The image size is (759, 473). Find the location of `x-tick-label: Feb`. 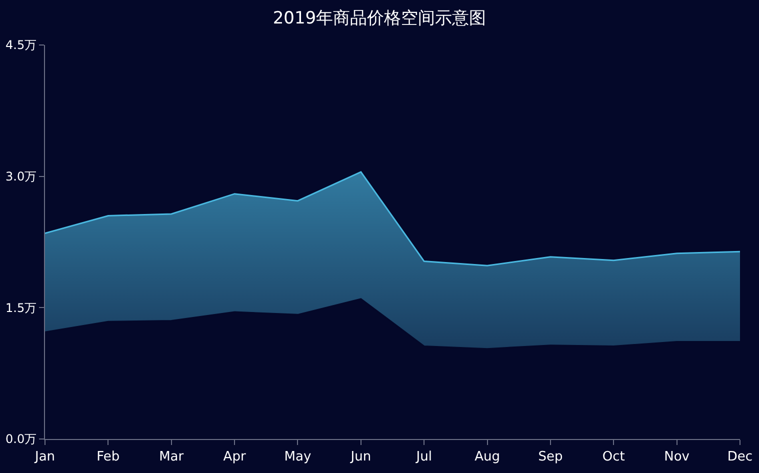

x-tick-label: Feb is located at coordinates (108, 457).